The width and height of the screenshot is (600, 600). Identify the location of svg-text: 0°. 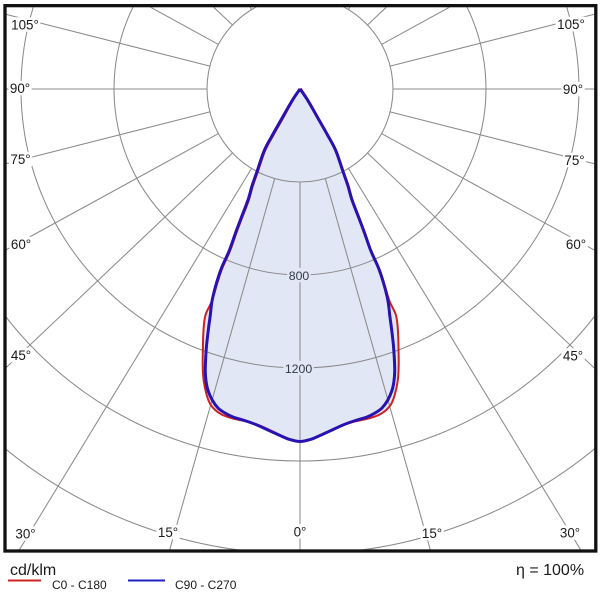
(300, 531).